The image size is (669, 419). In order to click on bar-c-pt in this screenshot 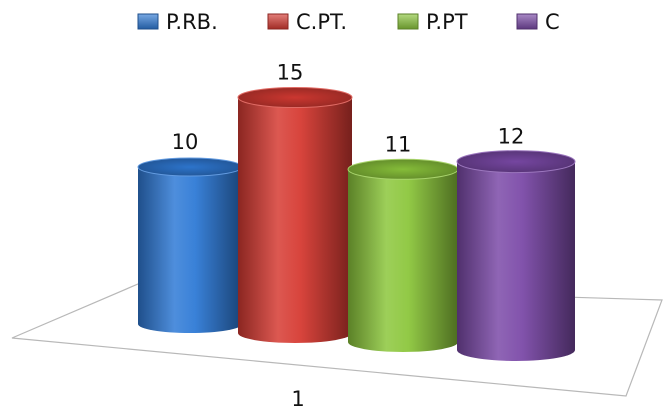, I will do `click(295, 215)`.